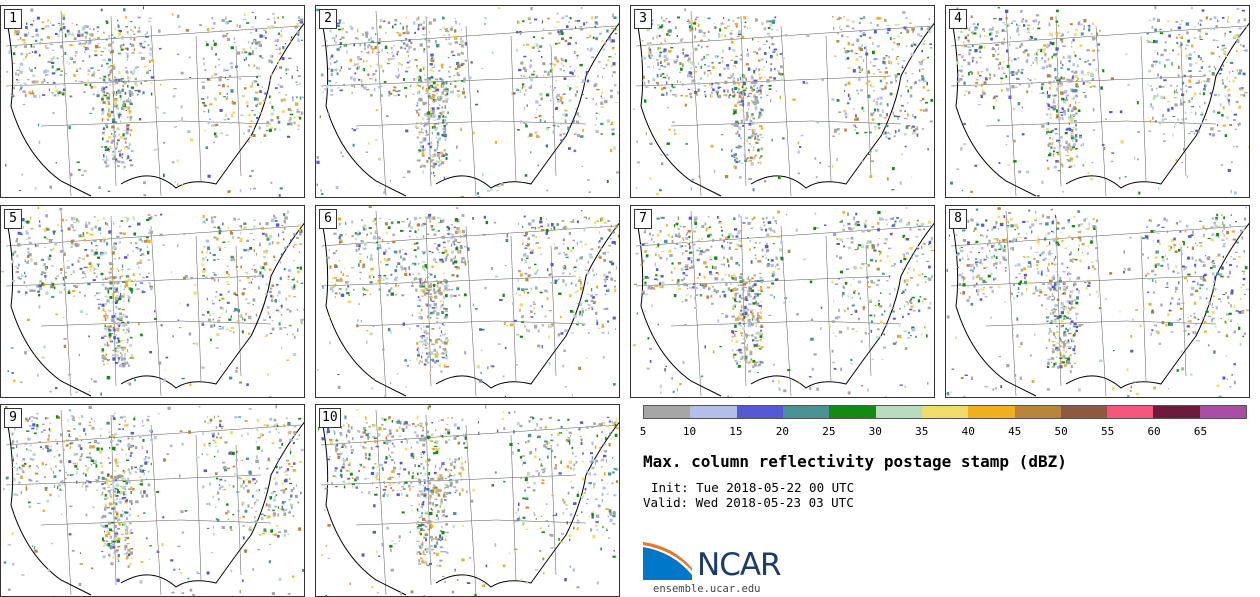 The height and width of the screenshot is (597, 1260). I want to click on colorbar-tick-label: 15, so click(736, 431).